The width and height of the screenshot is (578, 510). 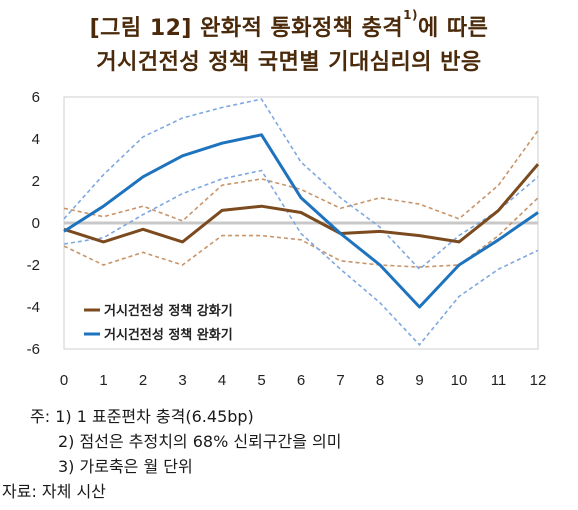 What do you see at coordinates (142, 416) in the screenshot?
I see `note-1: 주: 1) 1 표준편차 충격(6.45bp)` at bounding box center [142, 416].